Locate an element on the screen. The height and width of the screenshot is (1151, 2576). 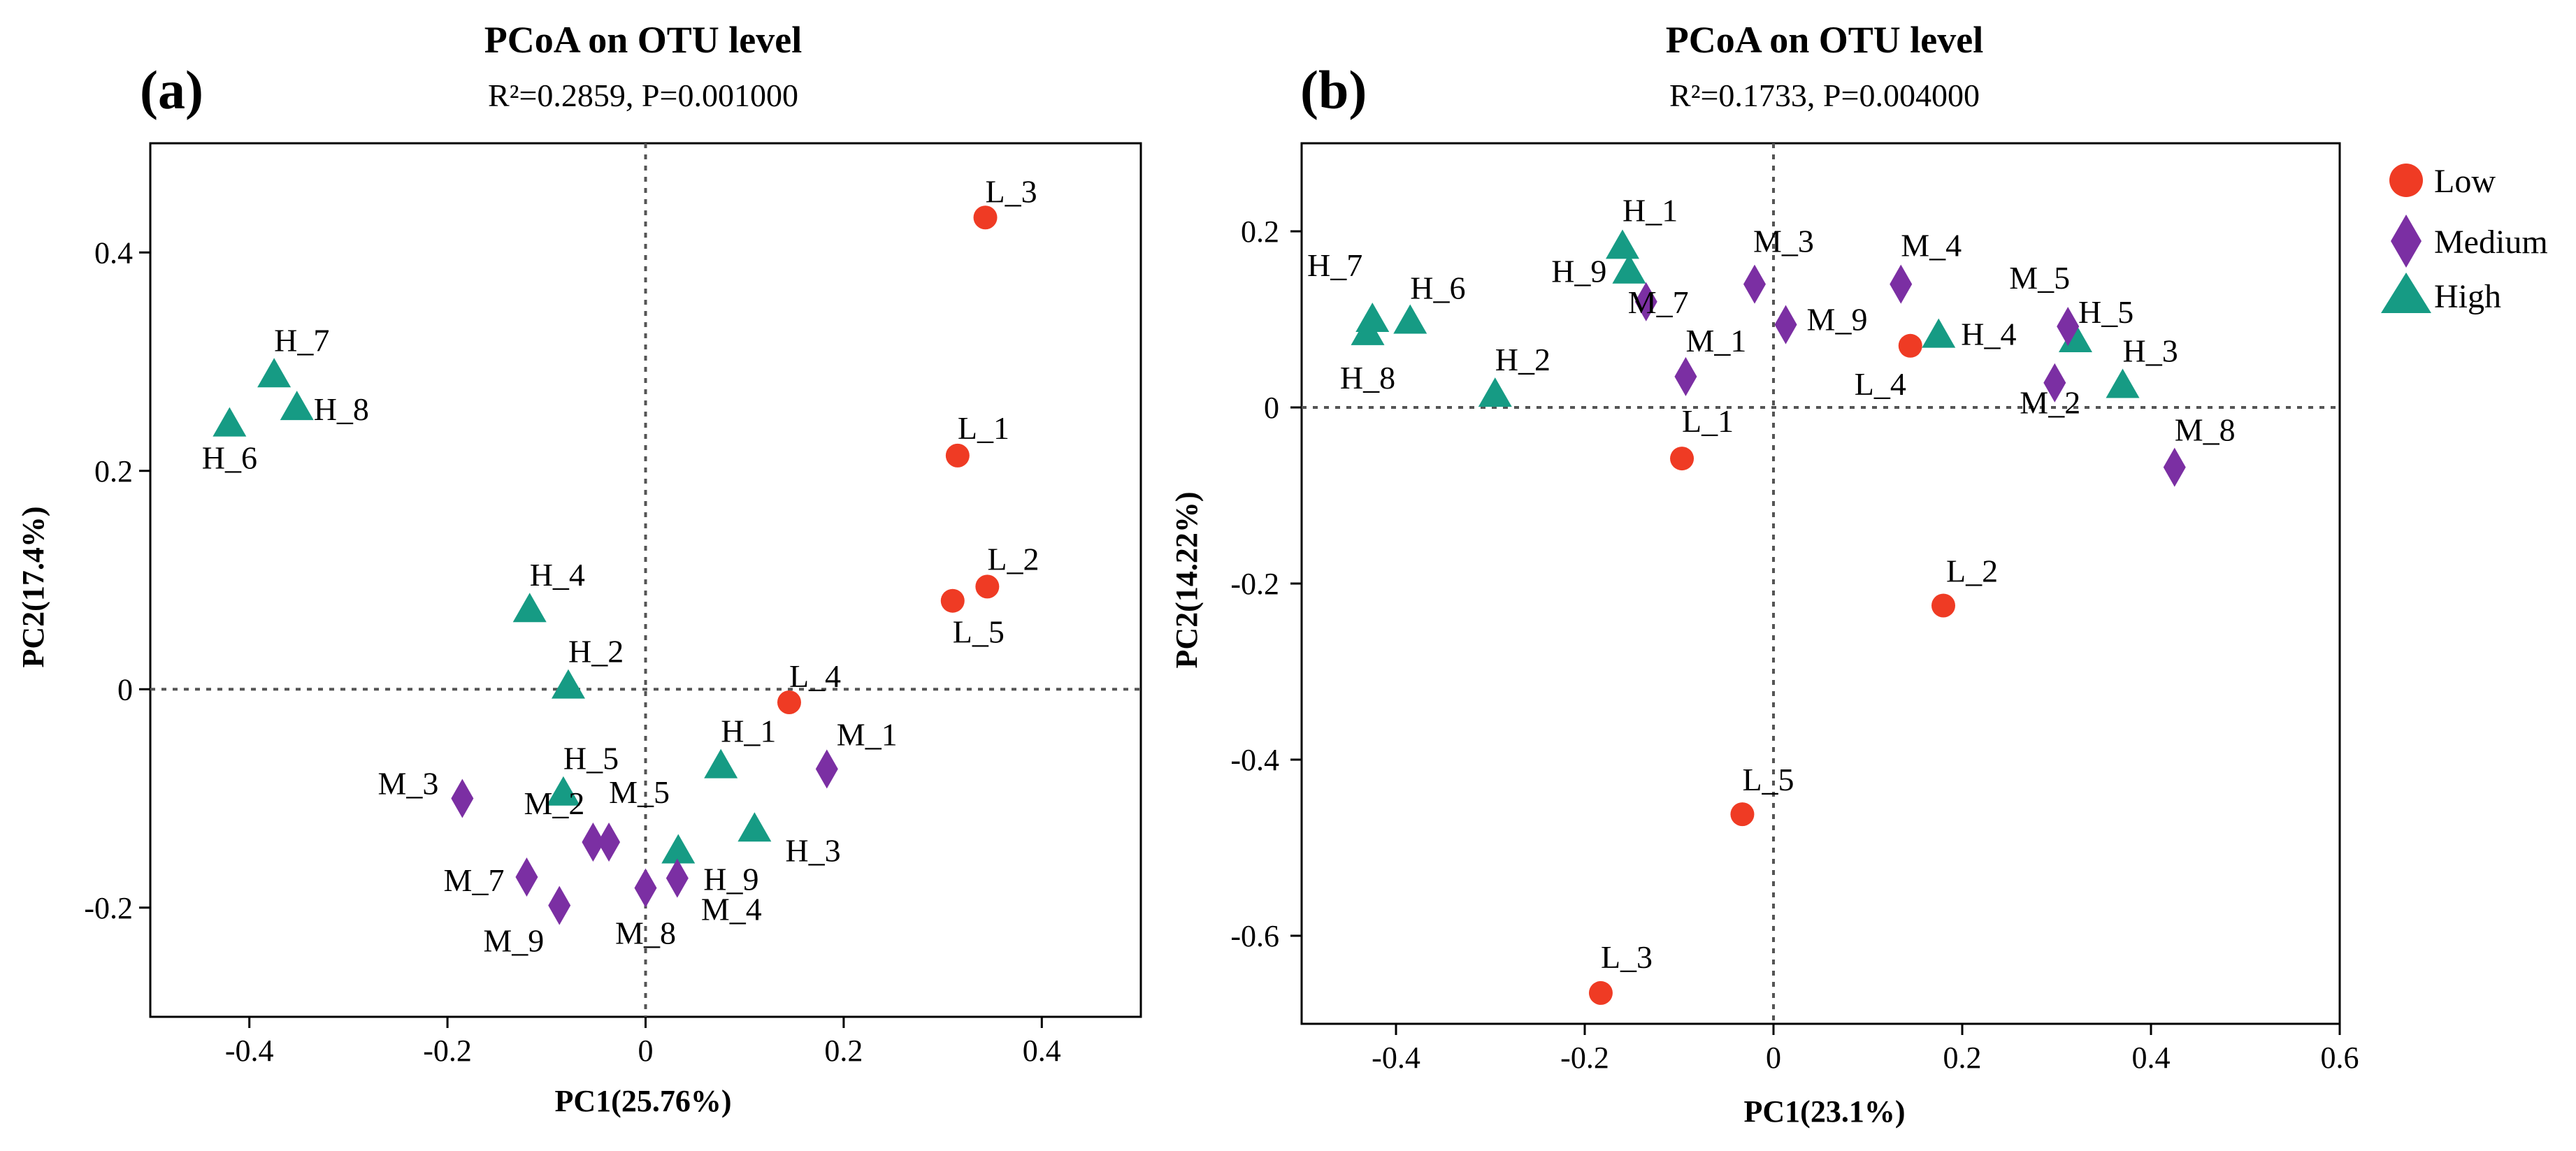
panel-b-xtick-label: 0.4 is located at coordinates (2151, 1058).